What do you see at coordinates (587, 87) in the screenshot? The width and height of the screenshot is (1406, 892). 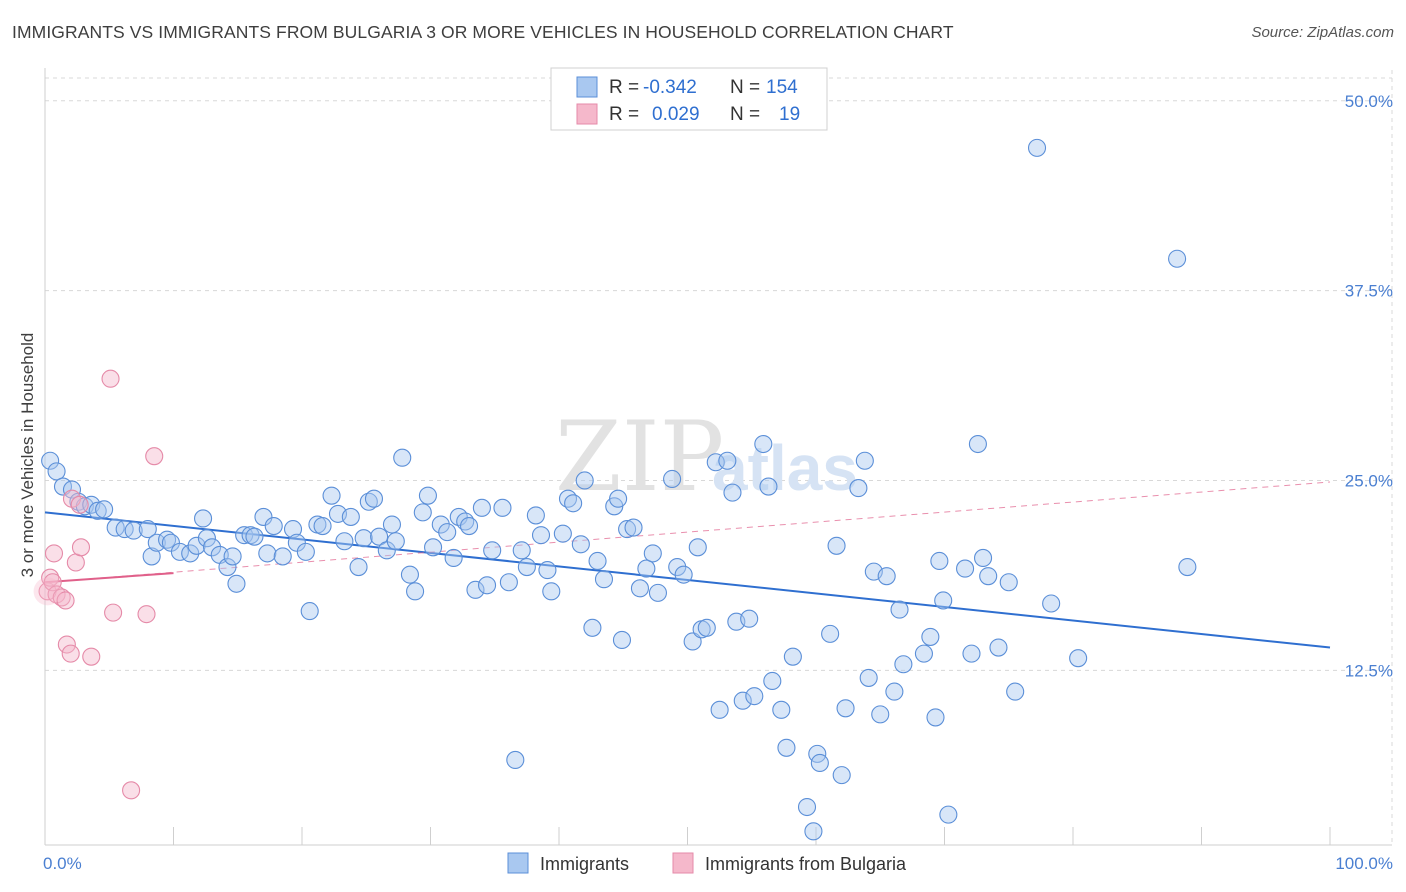 I see `legend-swatch-immigrants` at bounding box center [587, 87].